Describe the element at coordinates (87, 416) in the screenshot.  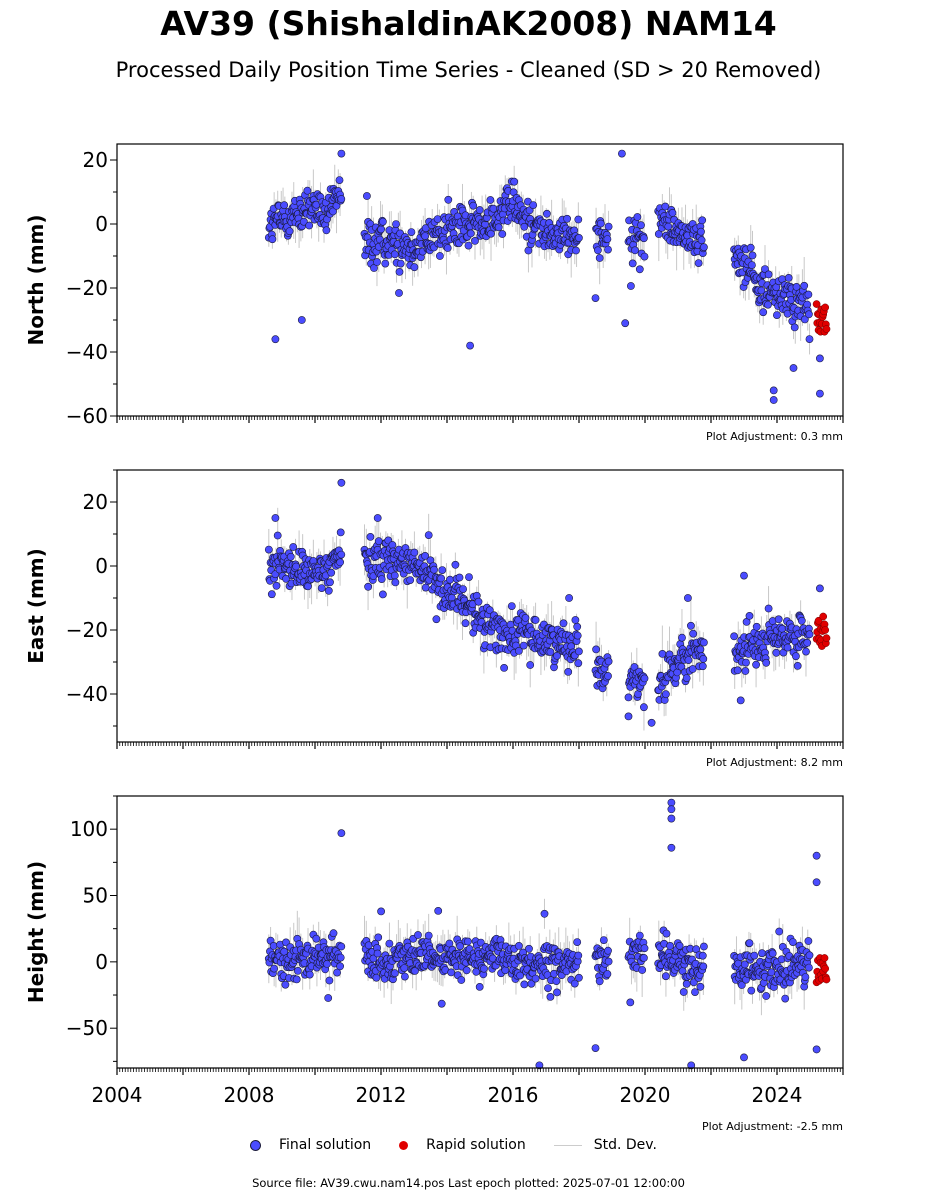
I see `y-tick-label: −60` at that location.